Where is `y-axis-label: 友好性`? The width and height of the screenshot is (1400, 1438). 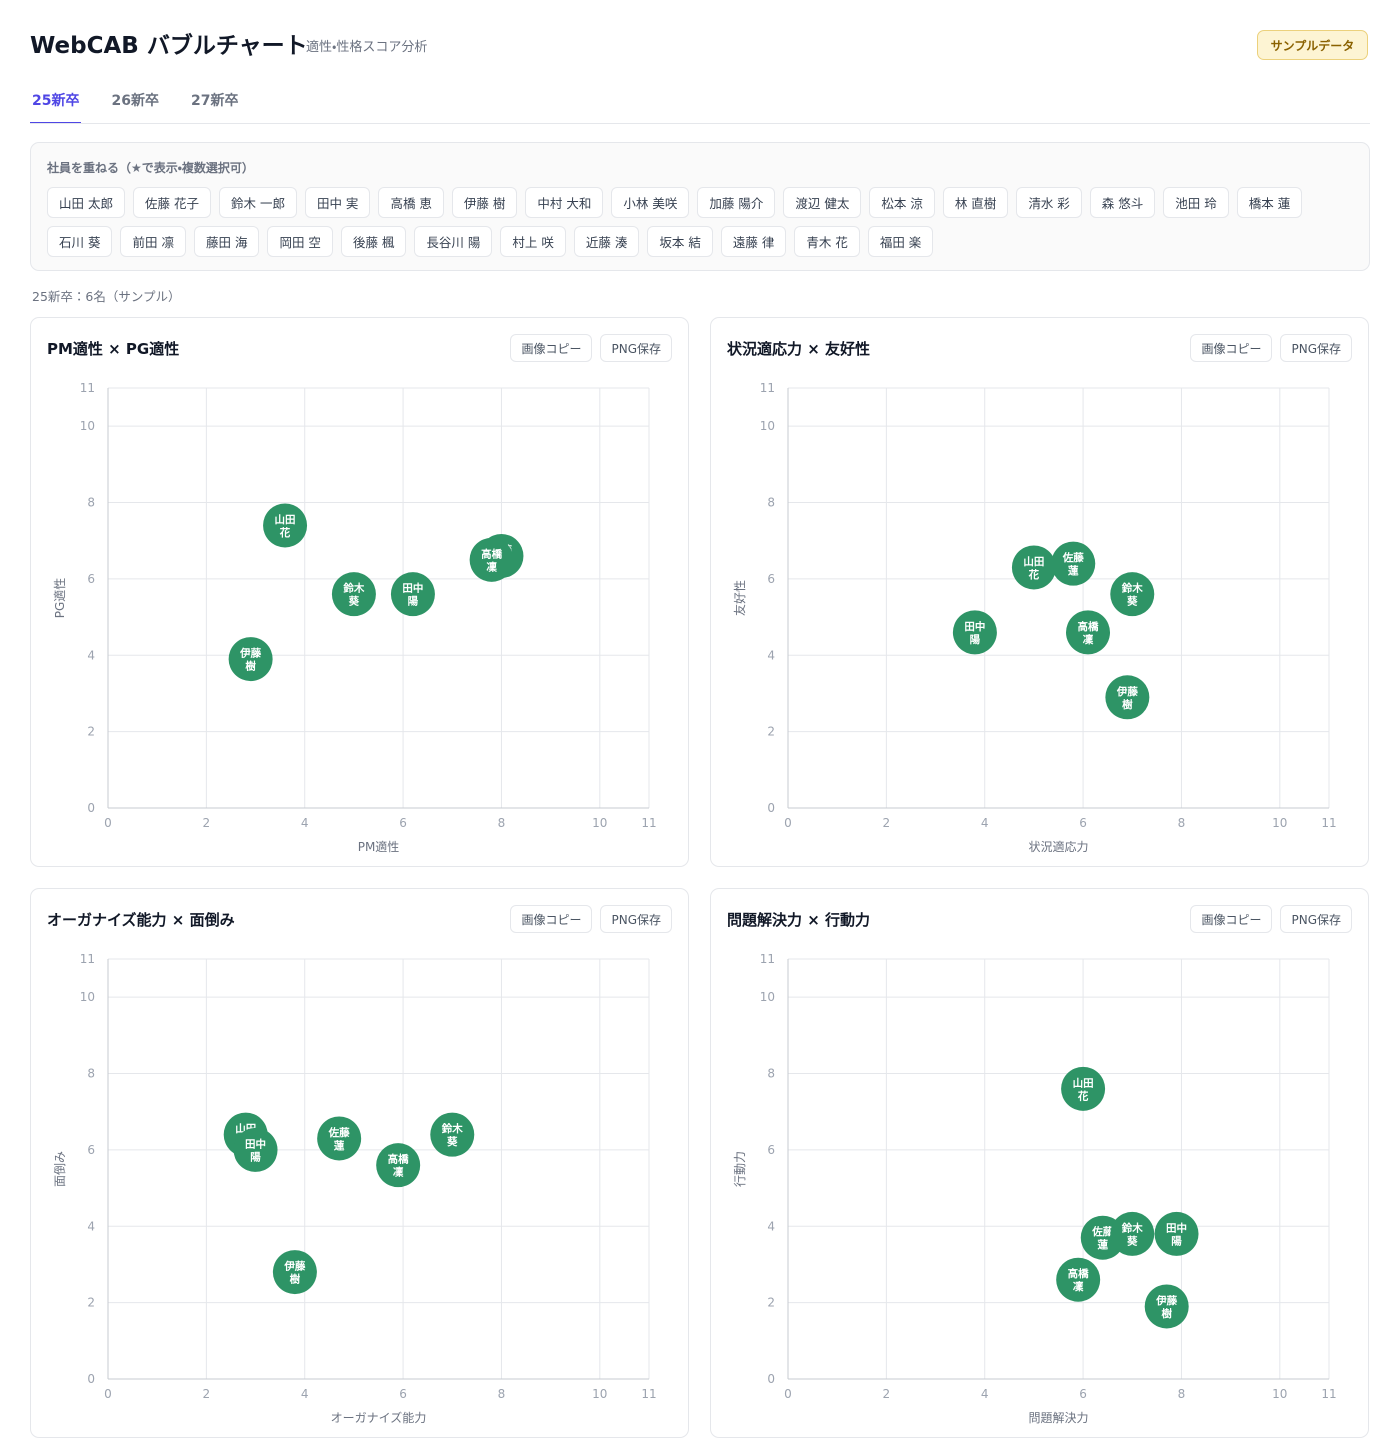 y-axis-label: 友好性 is located at coordinates (740, 598).